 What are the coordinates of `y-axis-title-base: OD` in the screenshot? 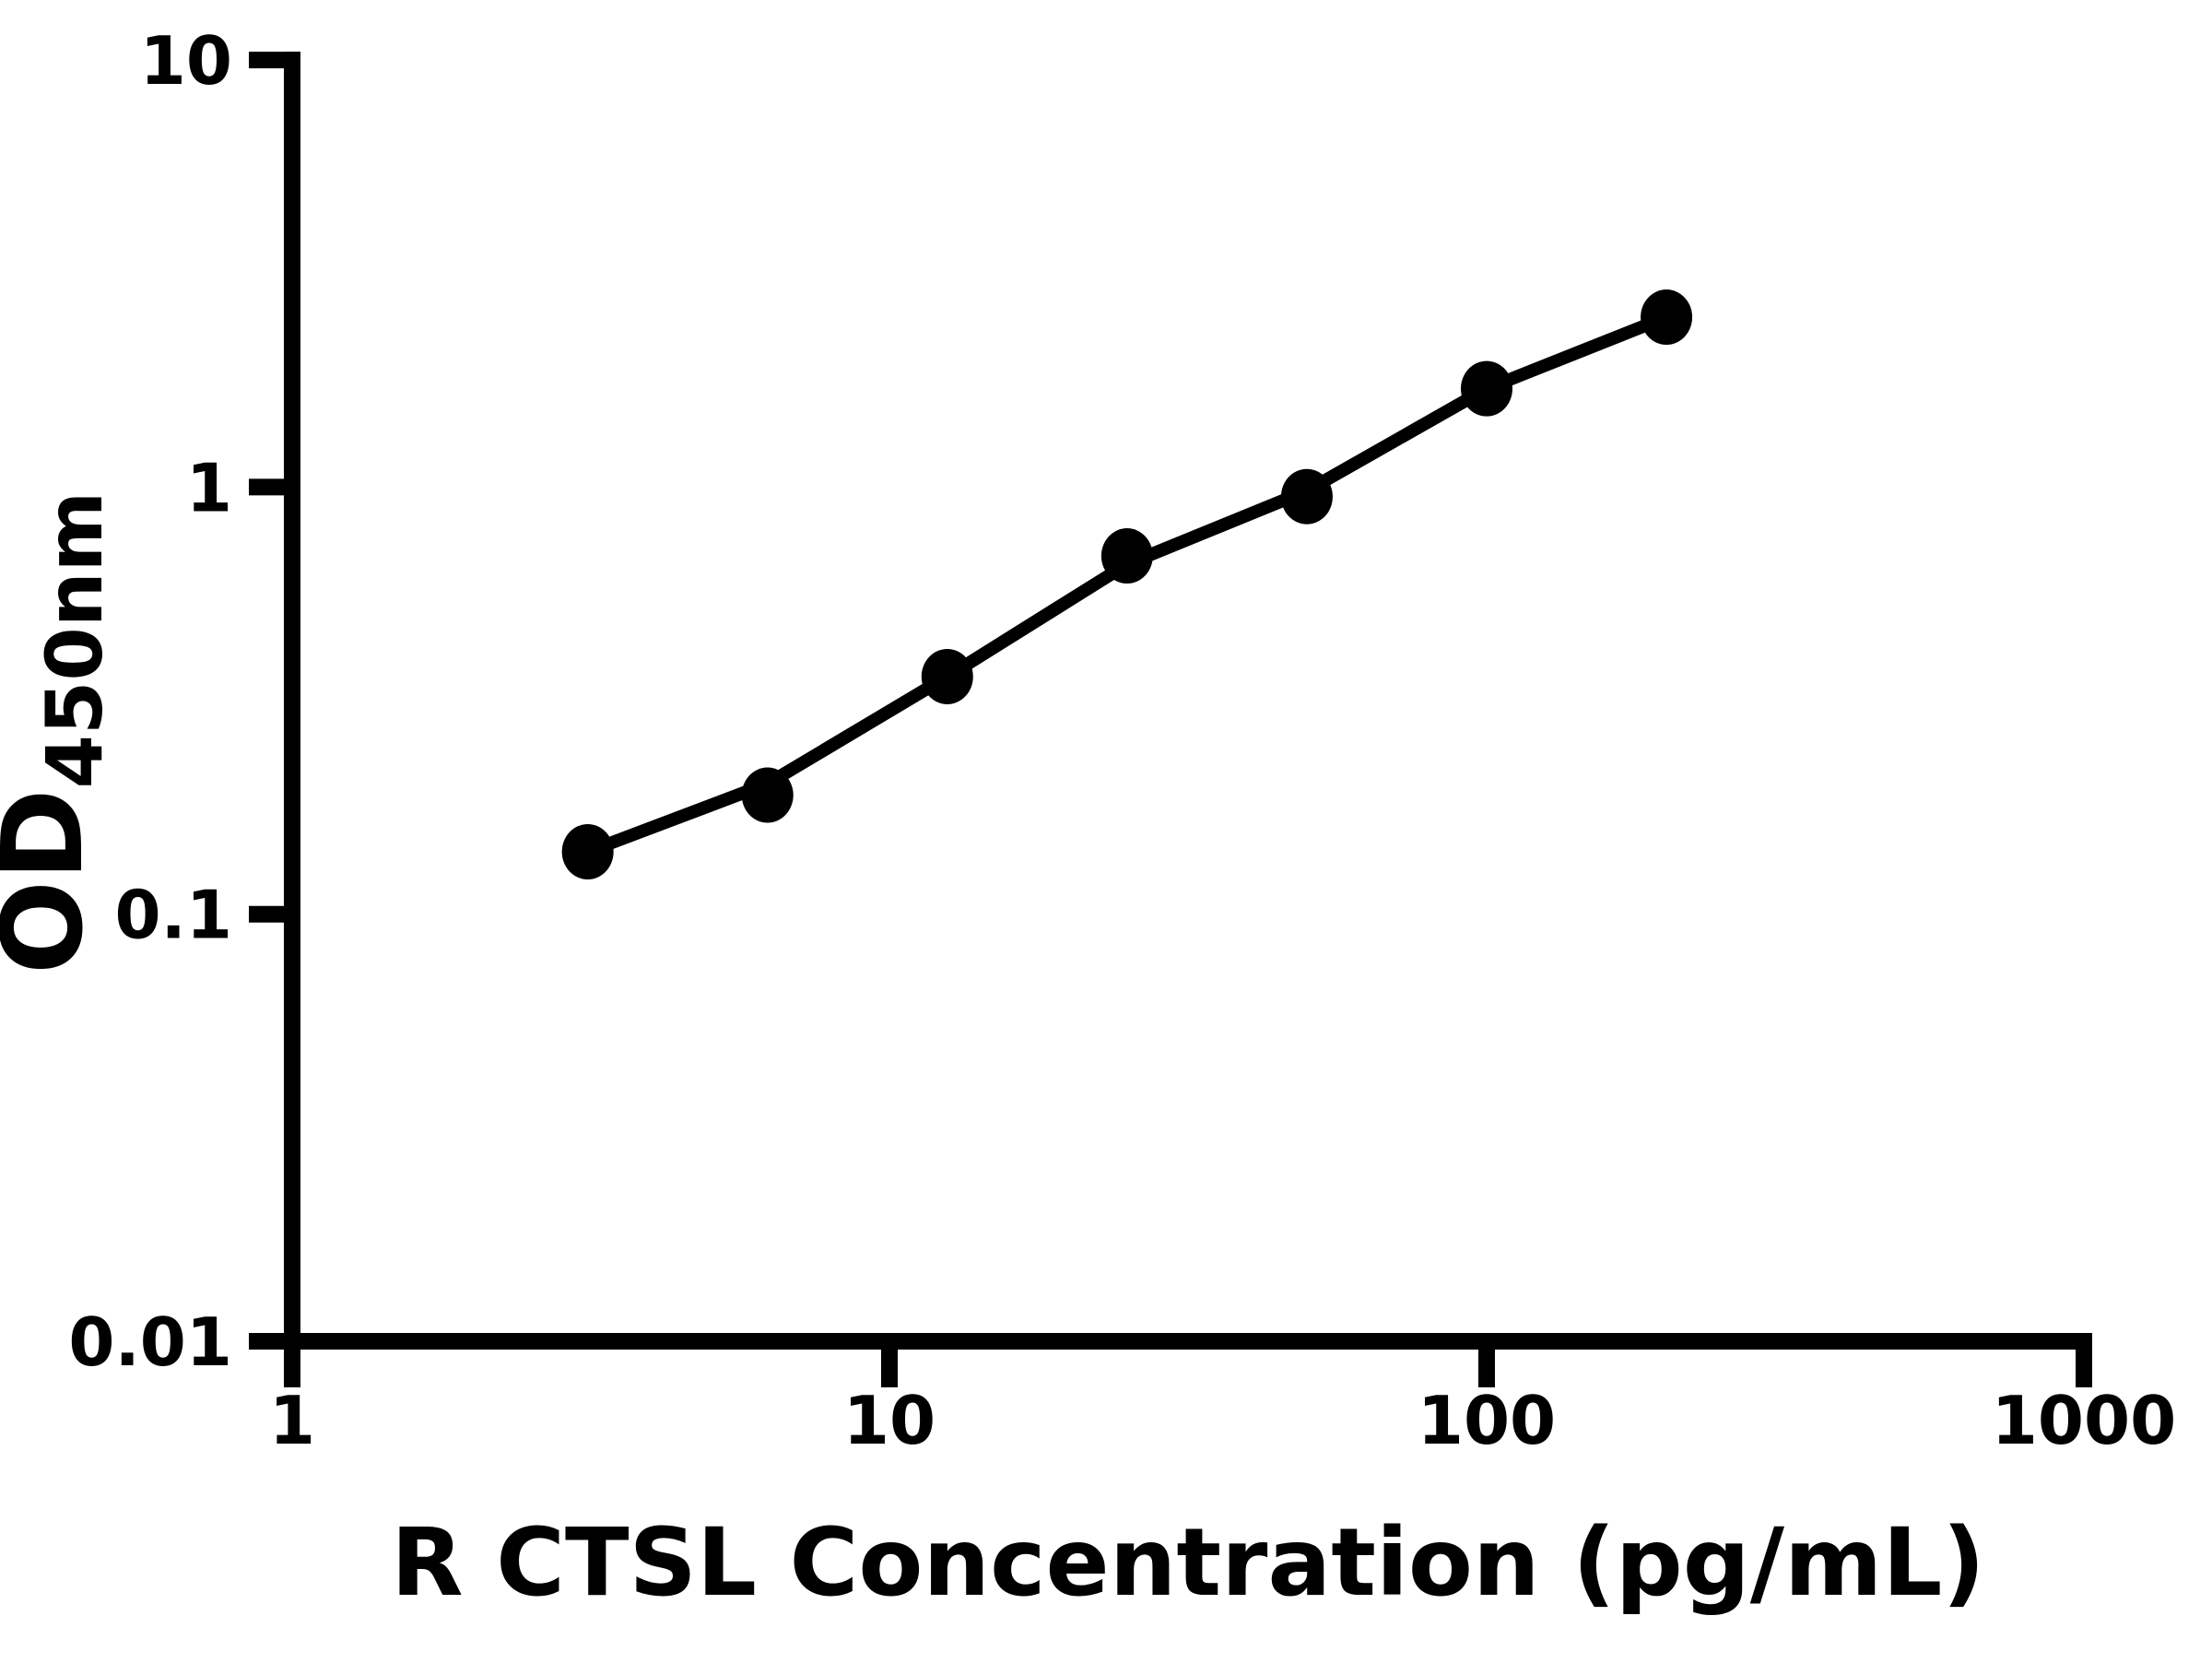 It's located at (54, 882).